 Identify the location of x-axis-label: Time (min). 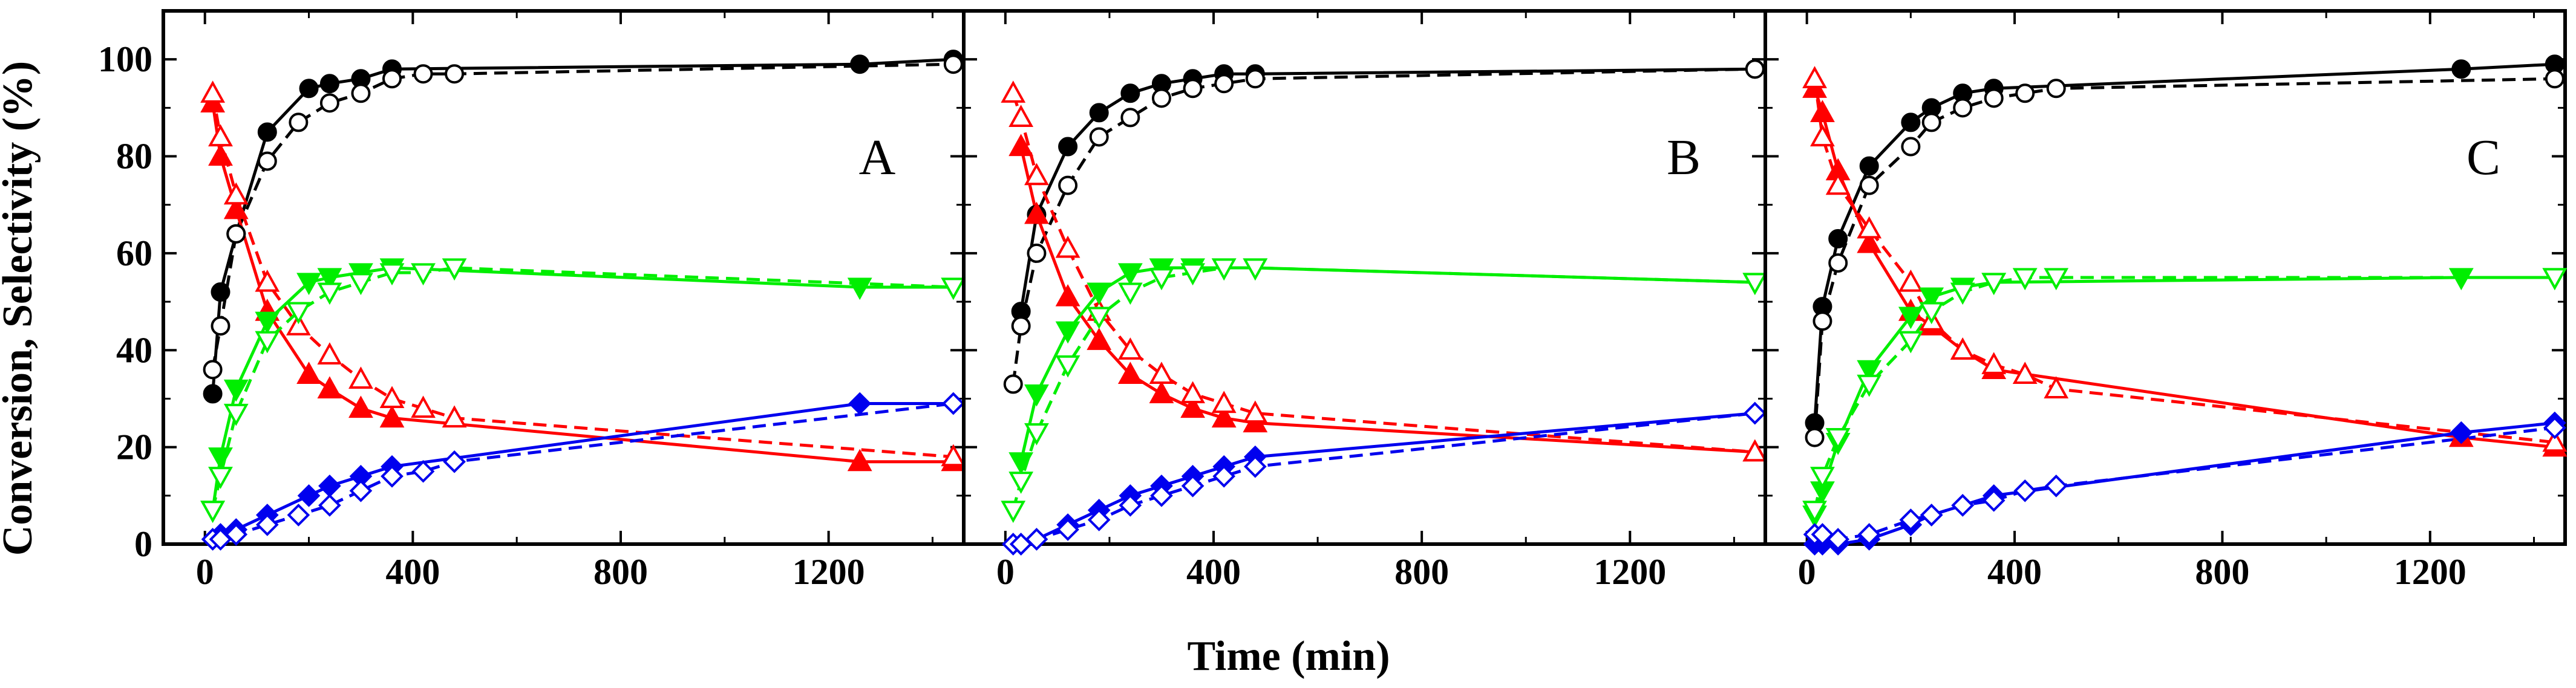
(1288, 656).